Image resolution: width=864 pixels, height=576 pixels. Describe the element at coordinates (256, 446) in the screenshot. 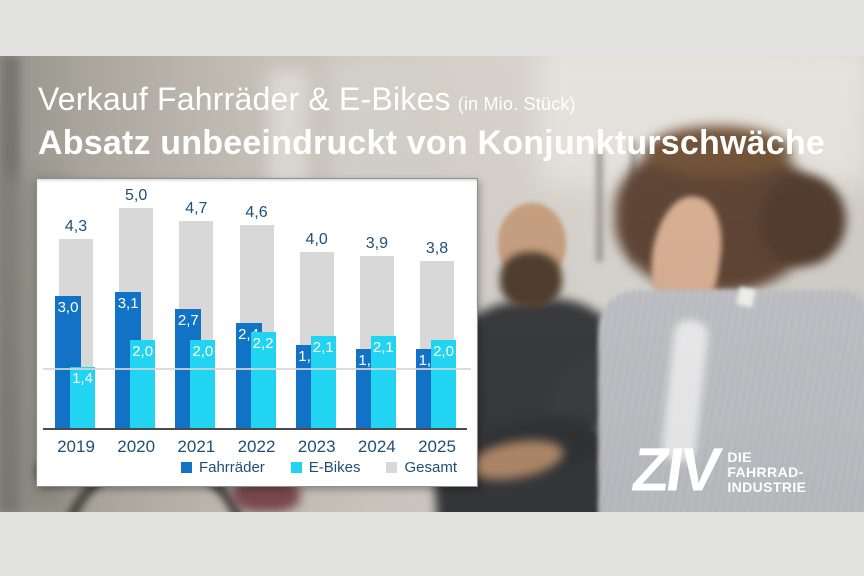

I see `axis-label-2022: 2022` at that location.